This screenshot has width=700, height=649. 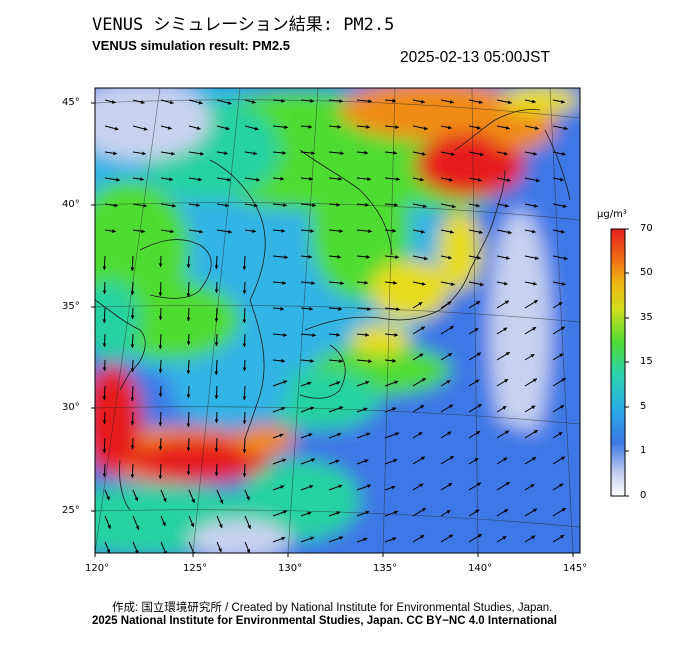 What do you see at coordinates (646, 228) in the screenshot?
I see `colorbar-label-70: 70` at bounding box center [646, 228].